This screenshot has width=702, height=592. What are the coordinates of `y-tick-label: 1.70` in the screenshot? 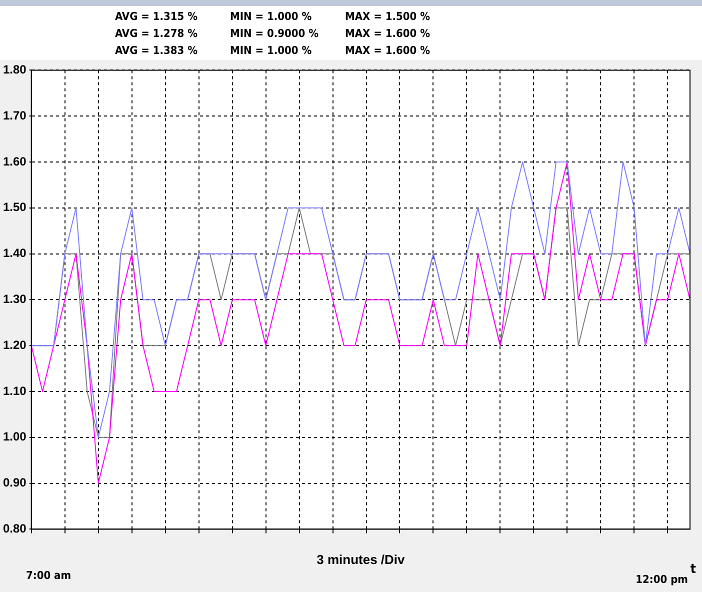 It's located at (14, 115).